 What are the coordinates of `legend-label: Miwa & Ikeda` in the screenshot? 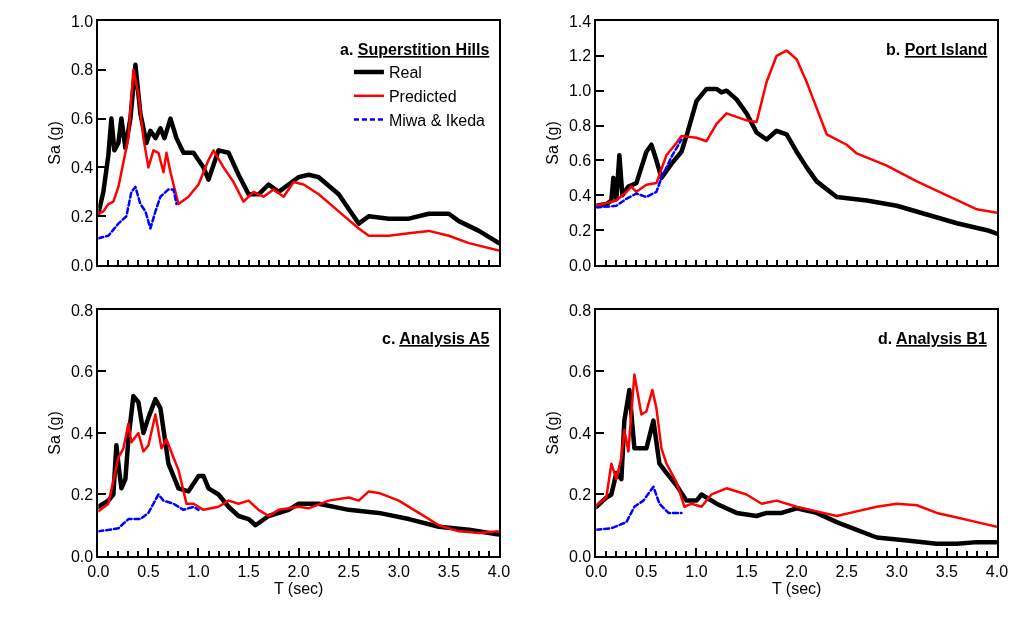 It's located at (437, 120).